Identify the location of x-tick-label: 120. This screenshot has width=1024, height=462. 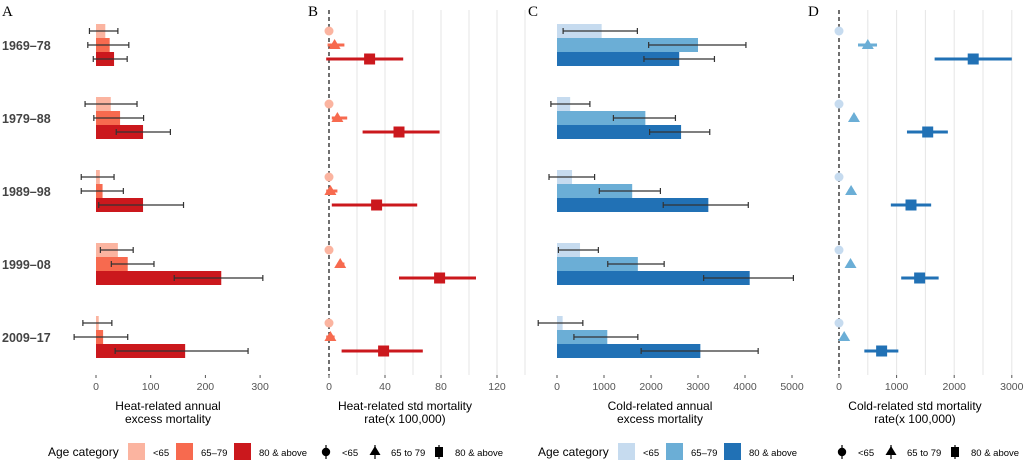
(497, 387).